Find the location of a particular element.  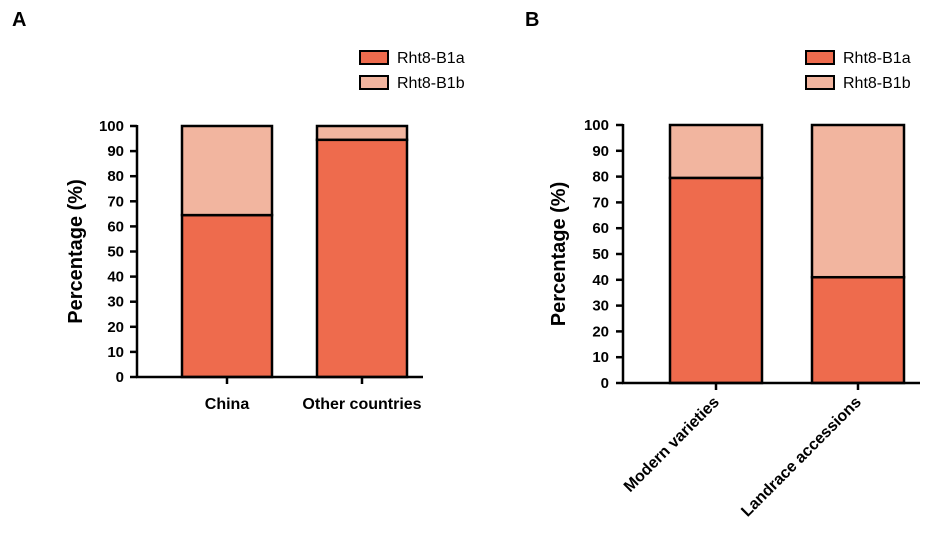

x-category-label: Landrace accessions is located at coordinates (801, 457).